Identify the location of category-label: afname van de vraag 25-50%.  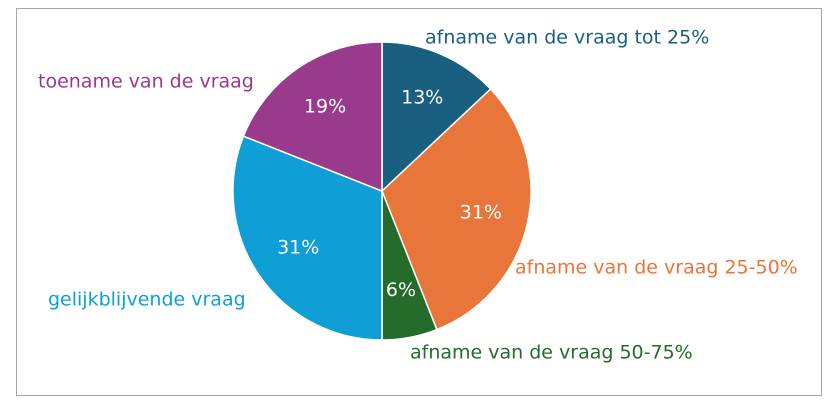
(656, 268).